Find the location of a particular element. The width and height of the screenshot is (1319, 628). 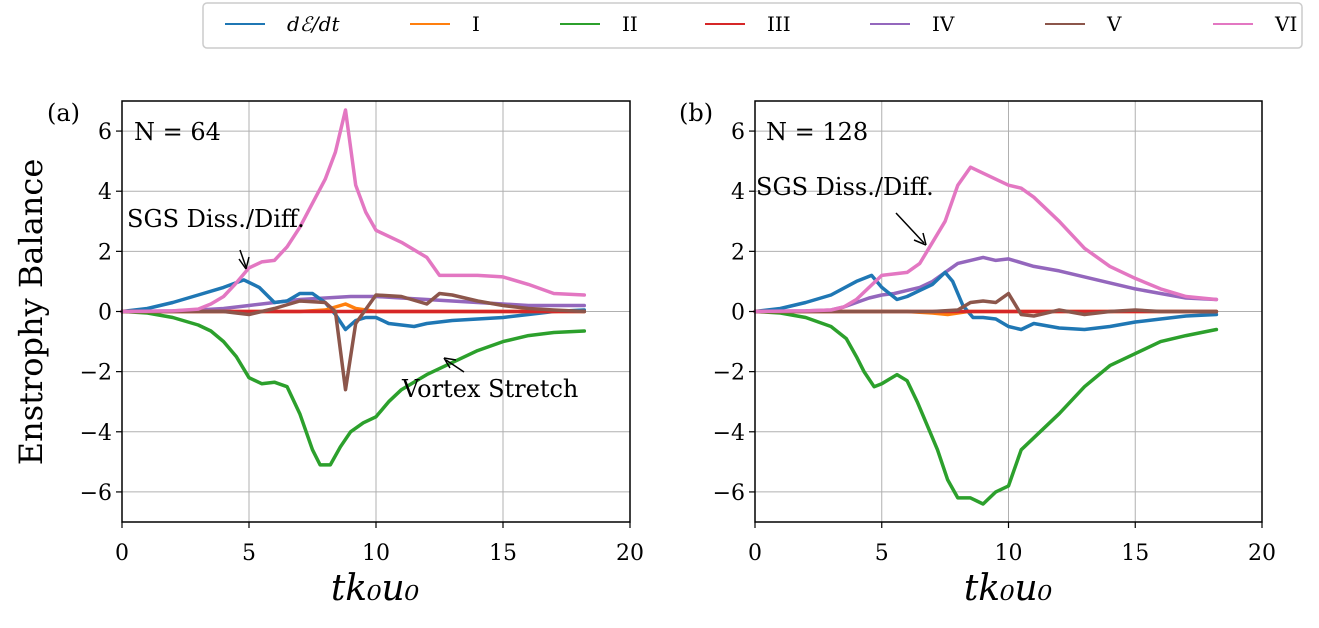

panel-b-sgs-arrow is located at coordinates (910, 228).